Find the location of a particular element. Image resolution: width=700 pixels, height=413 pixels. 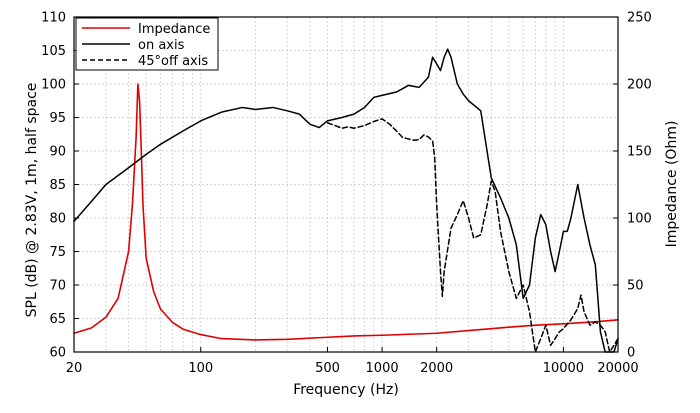

y-left-tick-label: 90 is located at coordinates (57, 152).